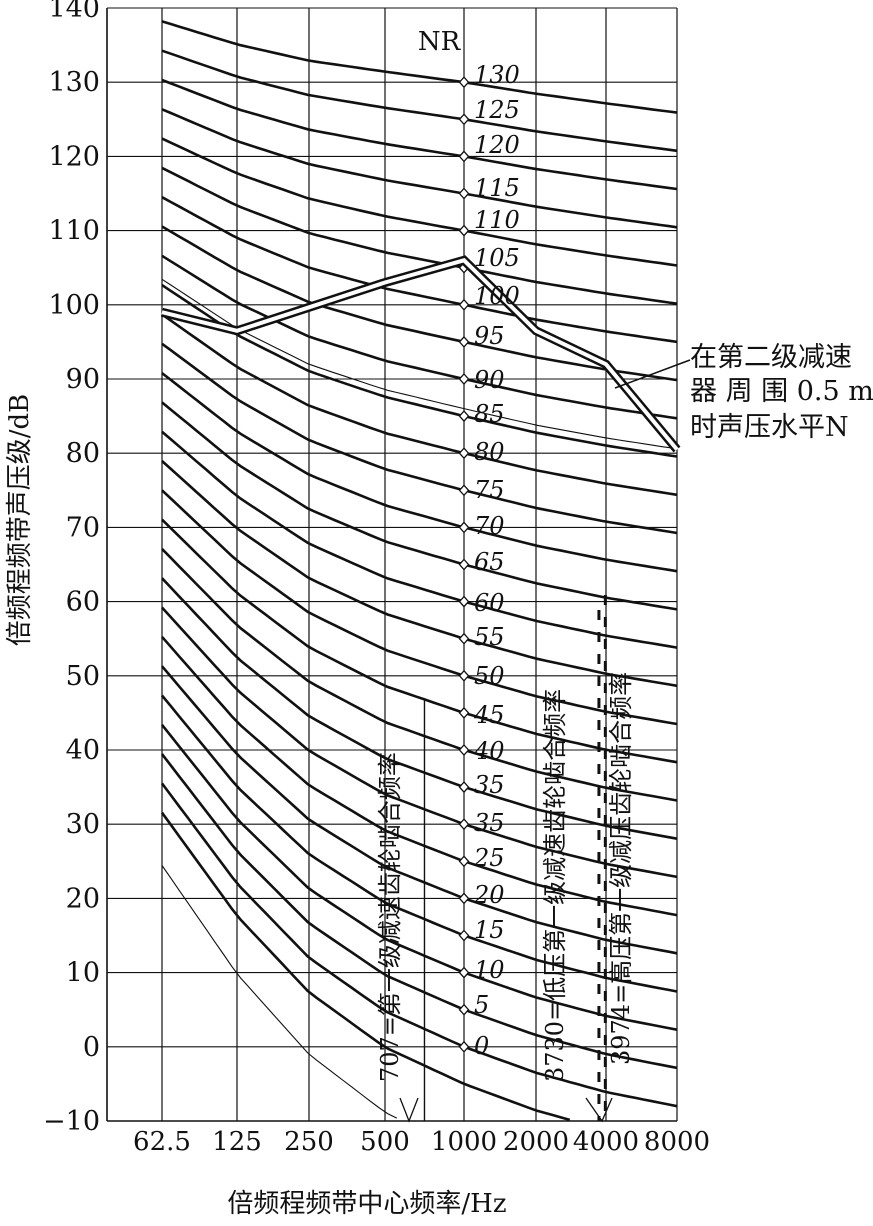 This screenshot has width=873, height=1226. Describe the element at coordinates (20, 520) in the screenshot. I see `y-axis-label: 倍频程频带声压级/dB` at that location.